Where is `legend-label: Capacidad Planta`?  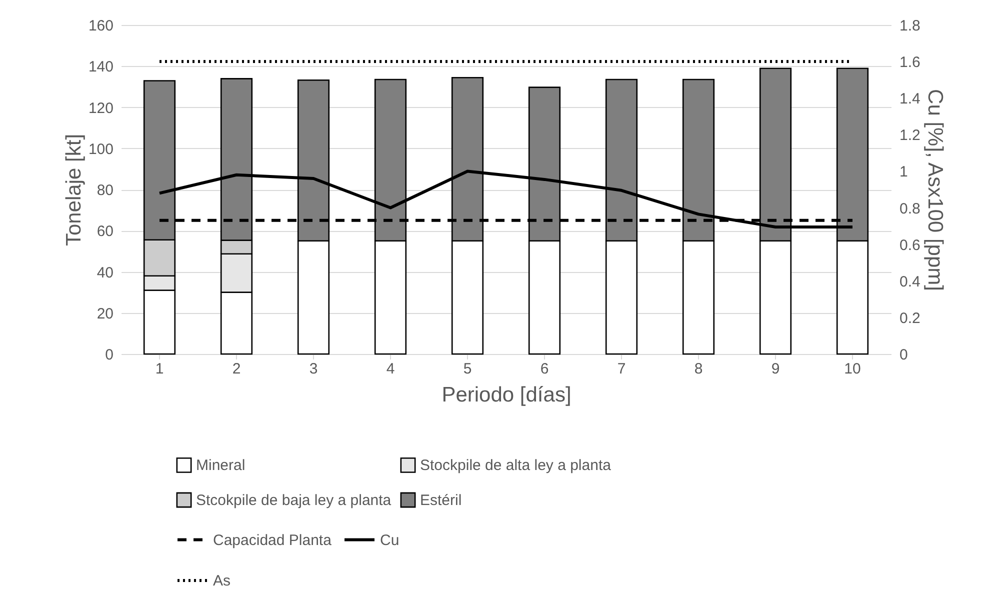 legend-label: Capacidad Planta is located at coordinates (272, 540).